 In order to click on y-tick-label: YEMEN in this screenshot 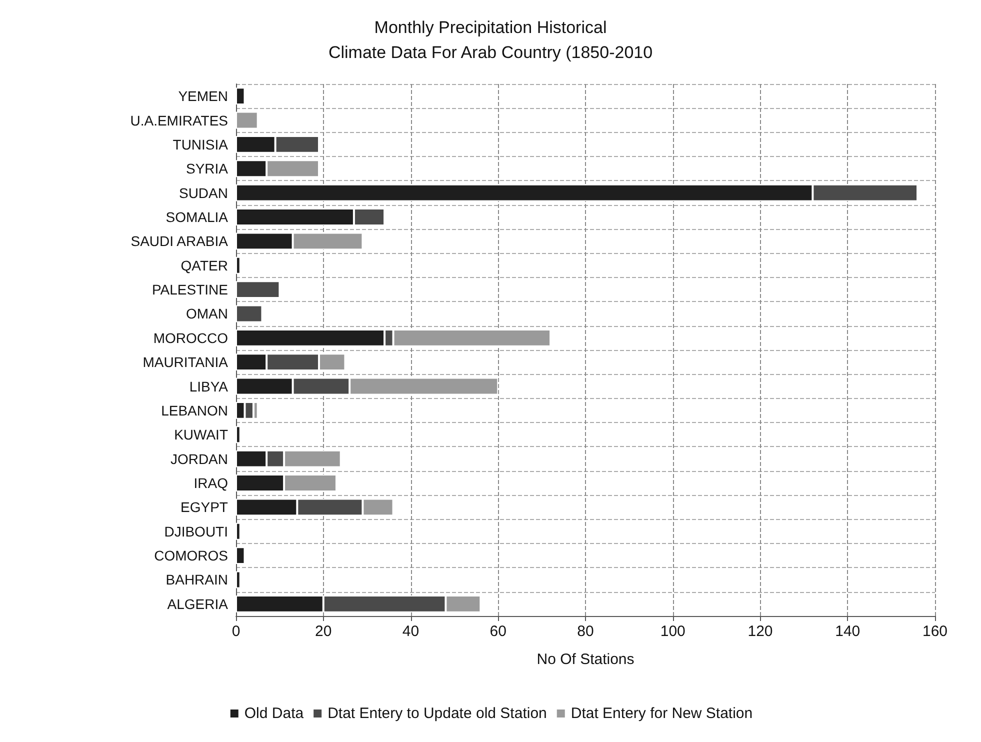, I will do `click(203, 96)`.